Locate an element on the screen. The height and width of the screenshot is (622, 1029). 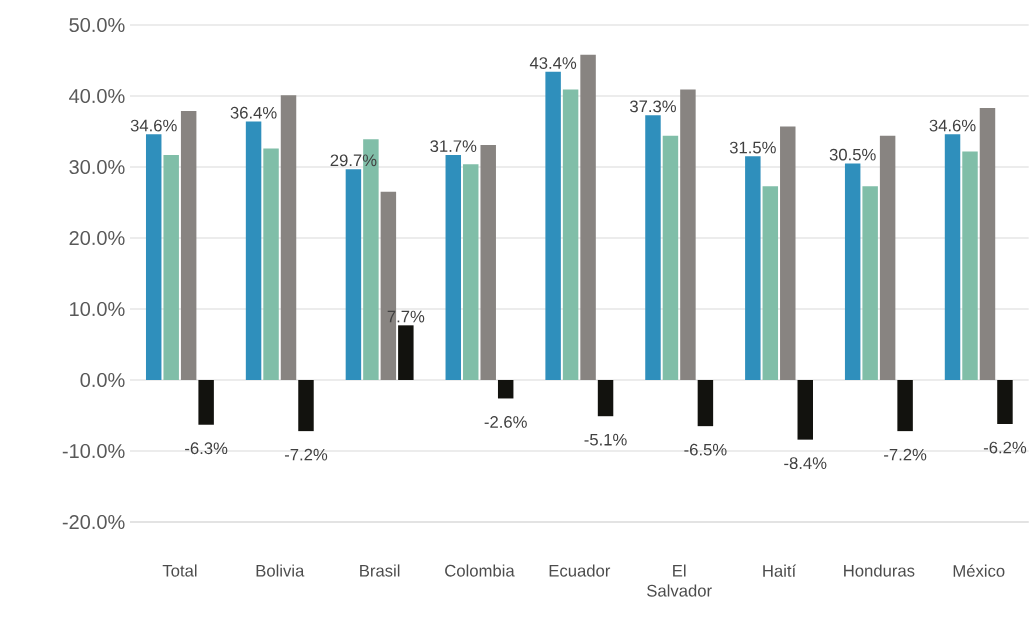
data-label: 31.5% is located at coordinates (752, 147).